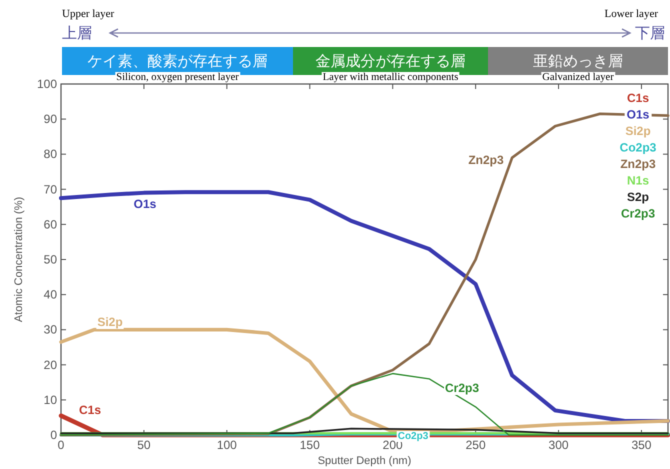 This screenshot has height=469, width=670. Describe the element at coordinates (90, 410) in the screenshot. I see `annotation: C1s` at that location.